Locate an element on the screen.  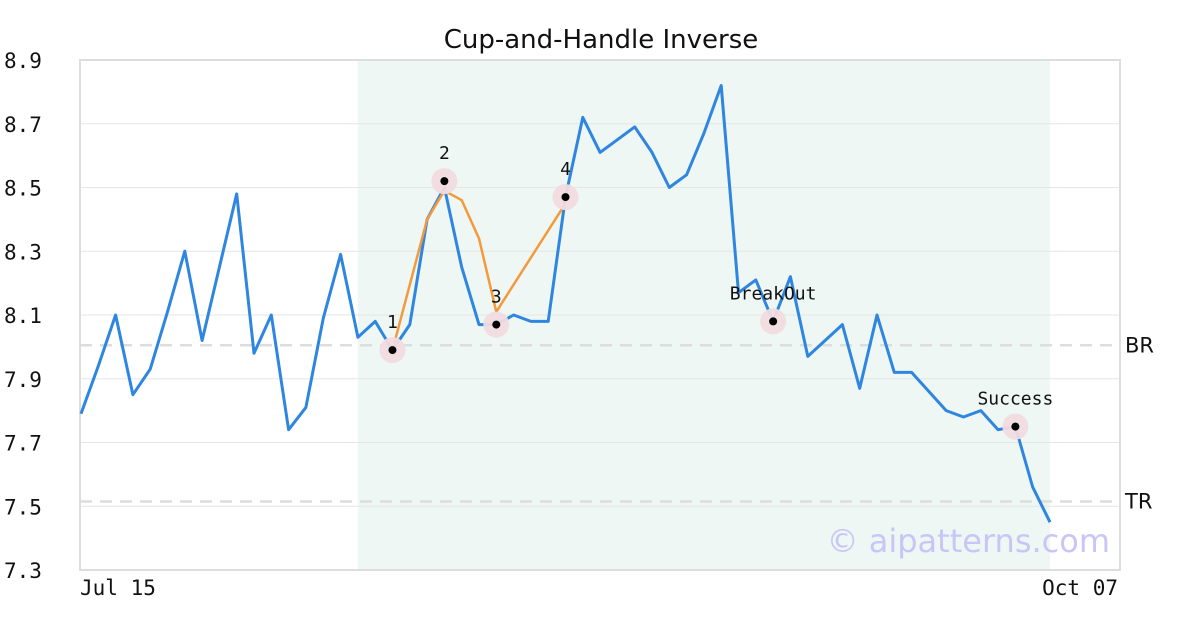
x-tick-label: Jul 15 is located at coordinates (118, 588).